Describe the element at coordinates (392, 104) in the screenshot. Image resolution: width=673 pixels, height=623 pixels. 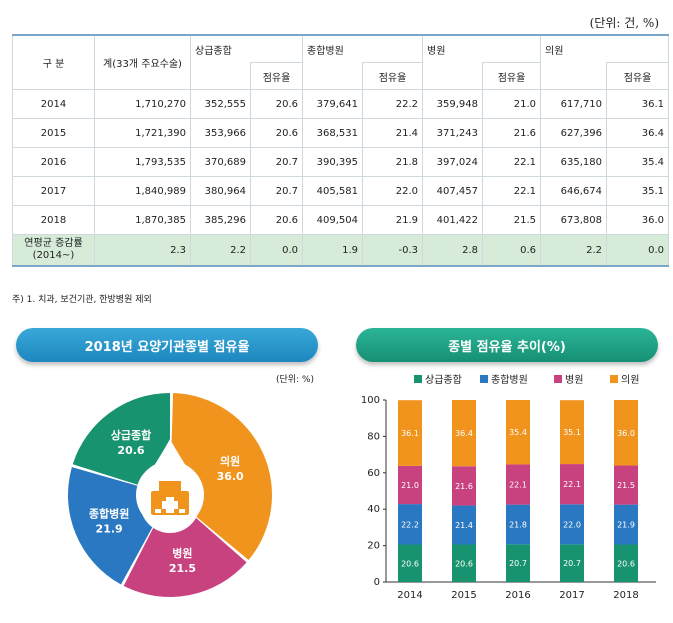
I see `row-cell: 22.2` at that location.